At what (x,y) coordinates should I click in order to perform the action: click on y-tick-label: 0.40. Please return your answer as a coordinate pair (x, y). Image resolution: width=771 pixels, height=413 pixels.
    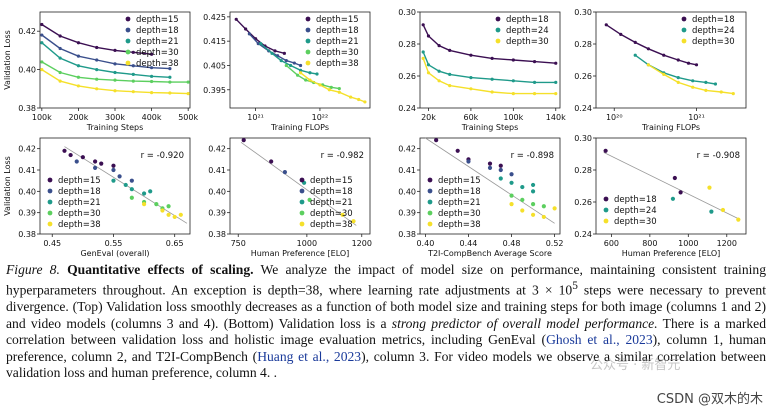
    Looking at the image, I should click on (27, 70).